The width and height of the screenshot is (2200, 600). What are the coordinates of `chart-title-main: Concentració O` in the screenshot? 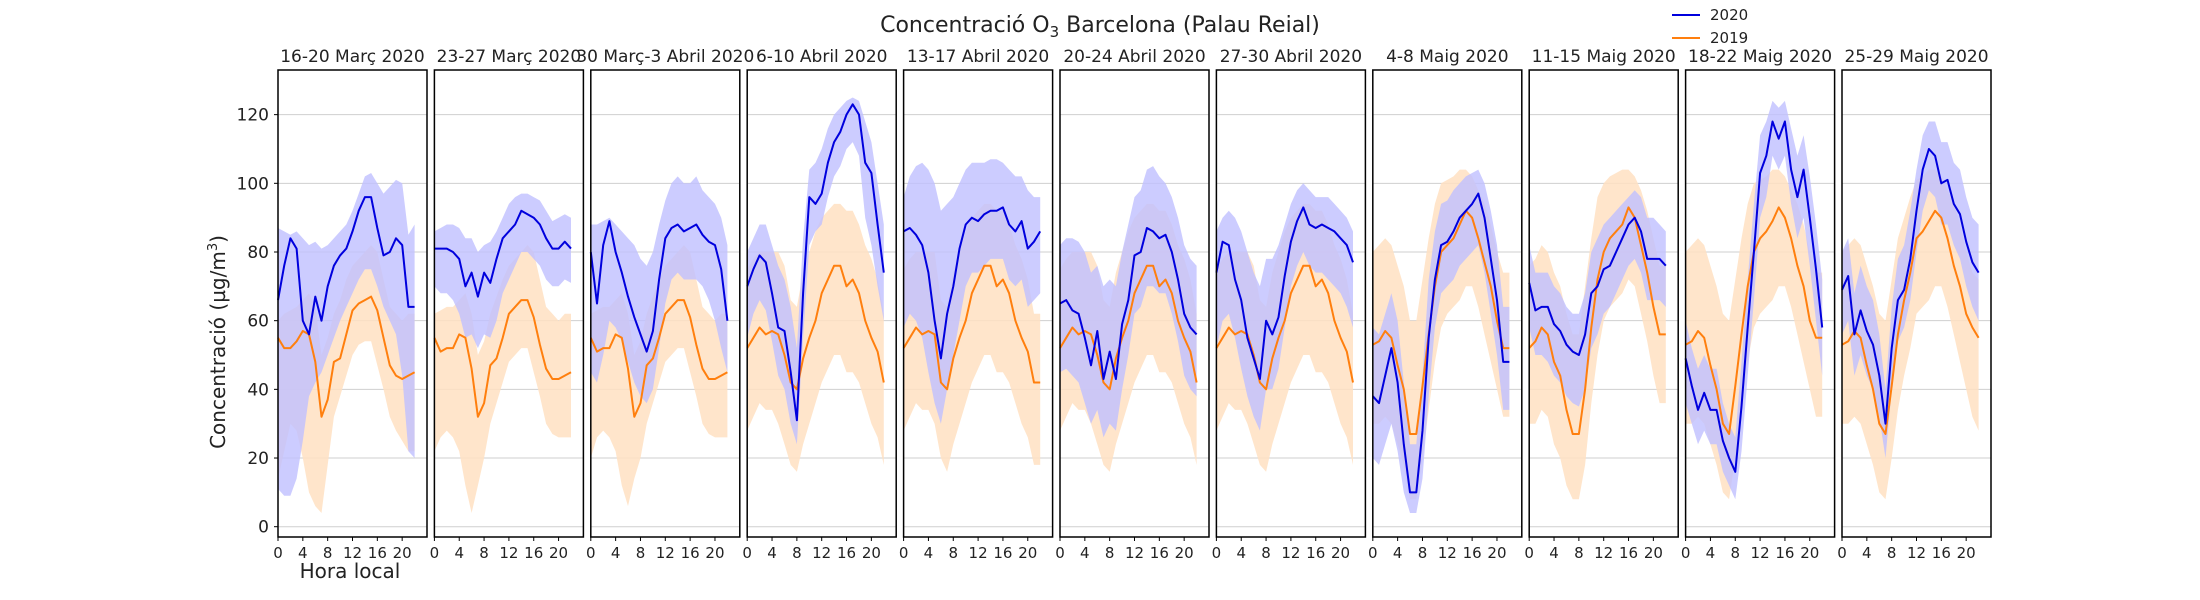 It's located at (964, 25).